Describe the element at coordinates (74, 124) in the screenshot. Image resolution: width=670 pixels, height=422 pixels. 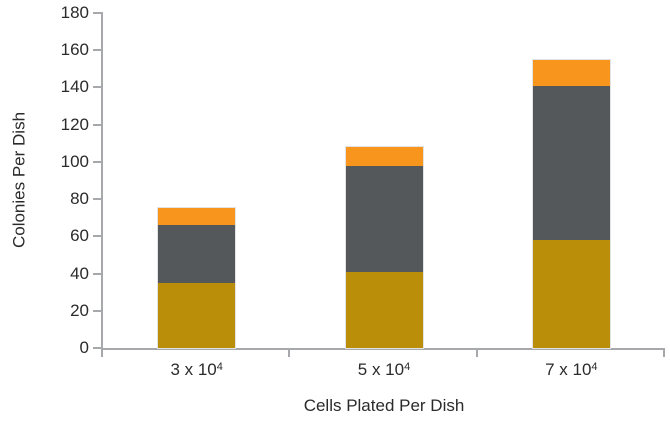
I see `y-tick-label: 120` at that location.